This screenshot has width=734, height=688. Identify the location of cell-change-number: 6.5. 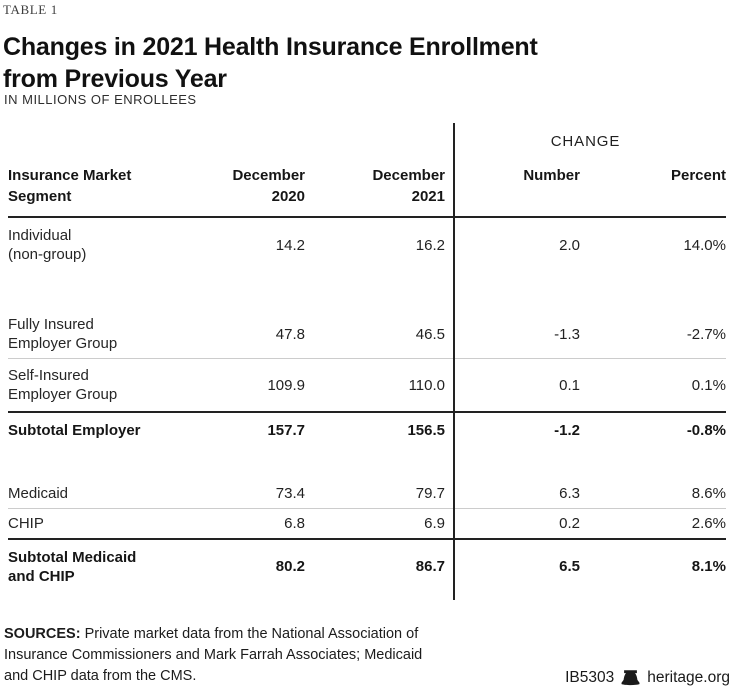
(569, 566).